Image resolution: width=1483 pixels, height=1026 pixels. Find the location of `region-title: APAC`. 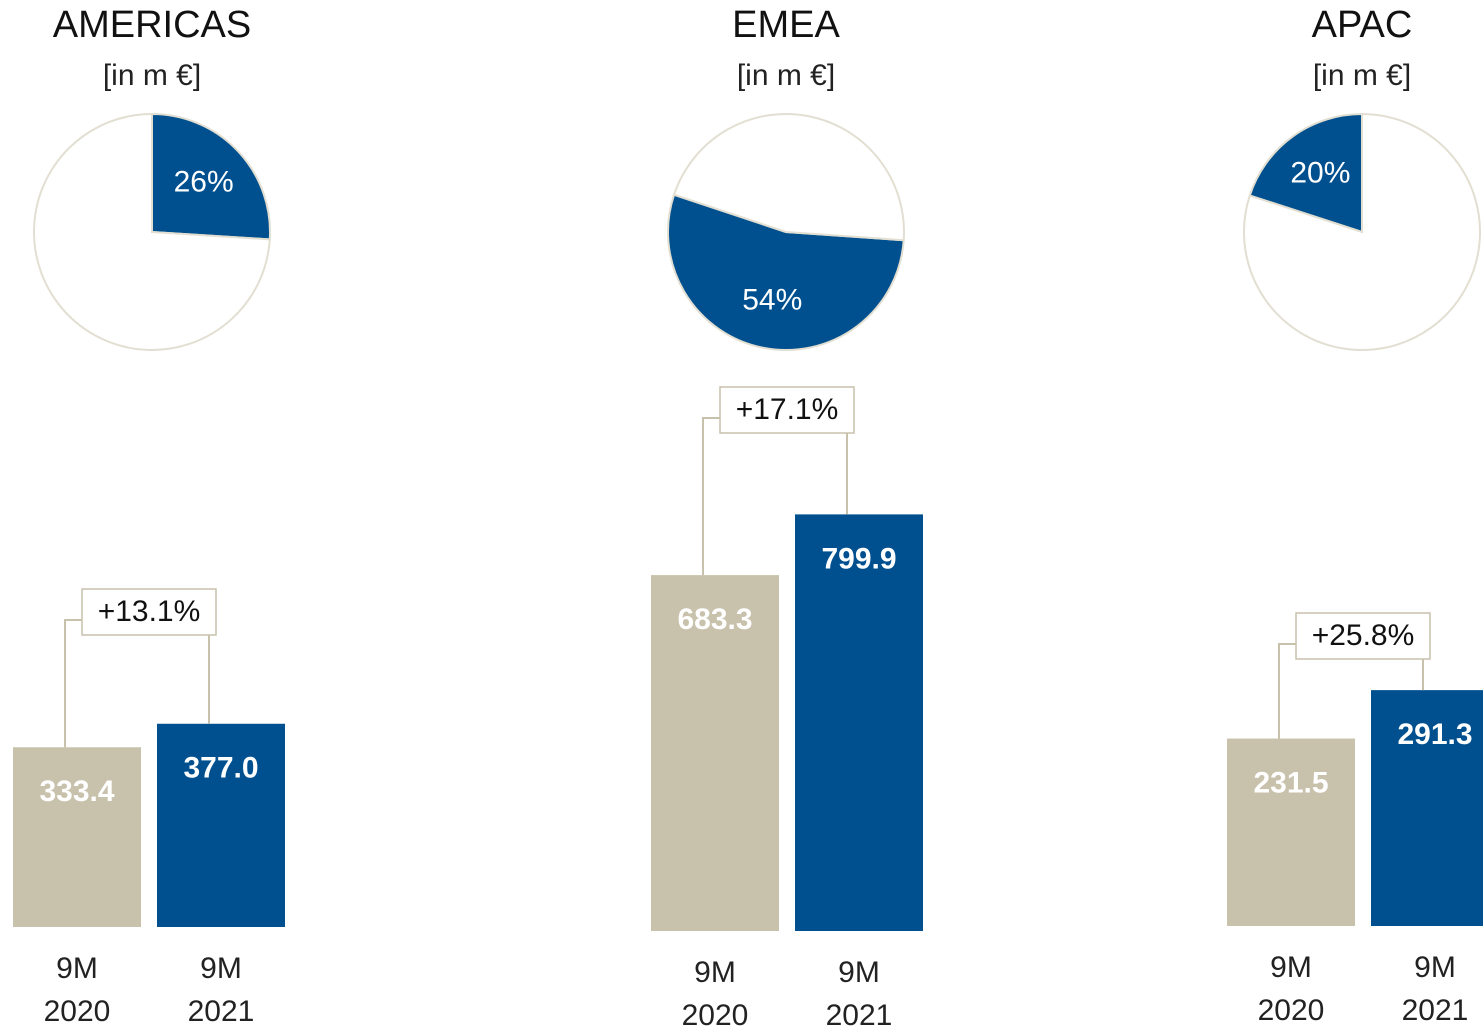

region-title: APAC is located at coordinates (1362, 25).